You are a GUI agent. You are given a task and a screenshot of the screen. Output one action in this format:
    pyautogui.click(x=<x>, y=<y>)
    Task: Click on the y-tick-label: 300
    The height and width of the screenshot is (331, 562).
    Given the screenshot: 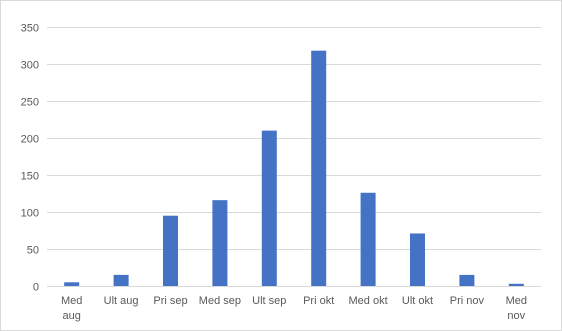 What is the action you would take?
    pyautogui.click(x=30, y=66)
    